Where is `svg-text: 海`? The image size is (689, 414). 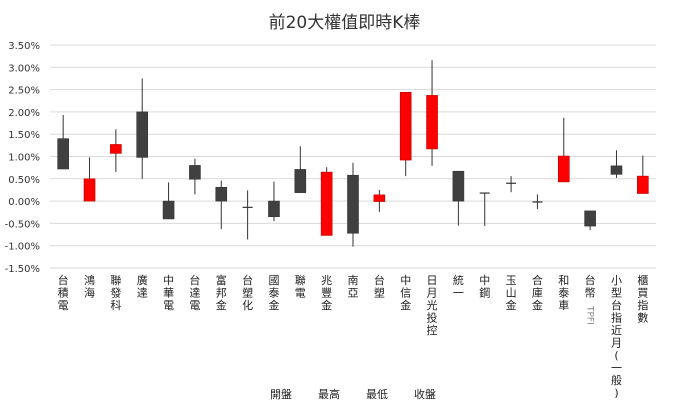 svg-text: 海 is located at coordinates (89, 293).